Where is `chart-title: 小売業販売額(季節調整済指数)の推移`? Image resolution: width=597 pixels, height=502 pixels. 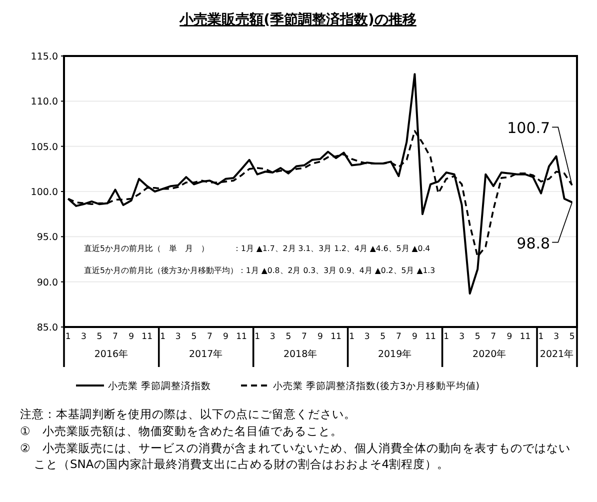
chart-title: 小売業販売額(季節調整済指数)の推移 is located at coordinates (297, 19).